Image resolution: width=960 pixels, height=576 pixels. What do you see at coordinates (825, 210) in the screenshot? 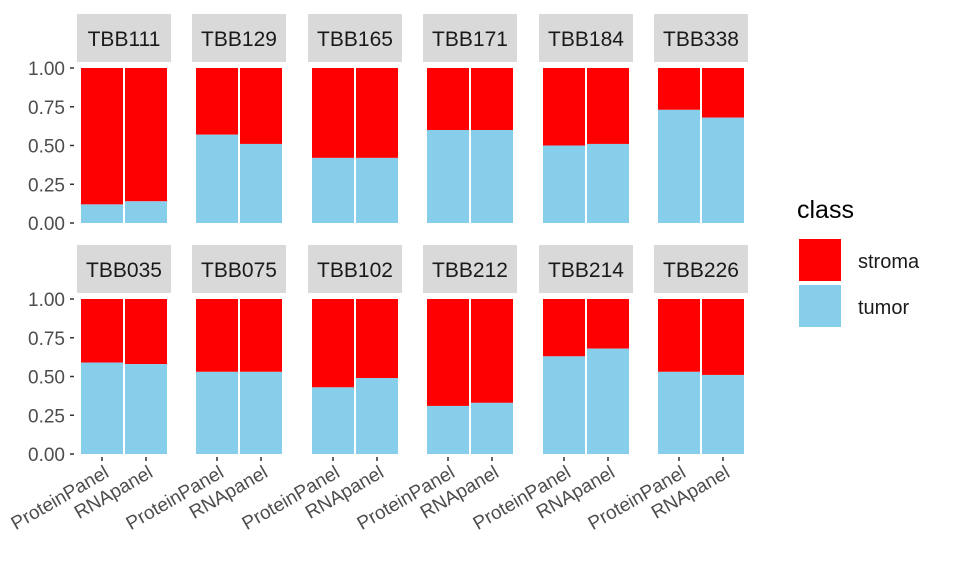
I see `legend-title: class` at bounding box center [825, 210].